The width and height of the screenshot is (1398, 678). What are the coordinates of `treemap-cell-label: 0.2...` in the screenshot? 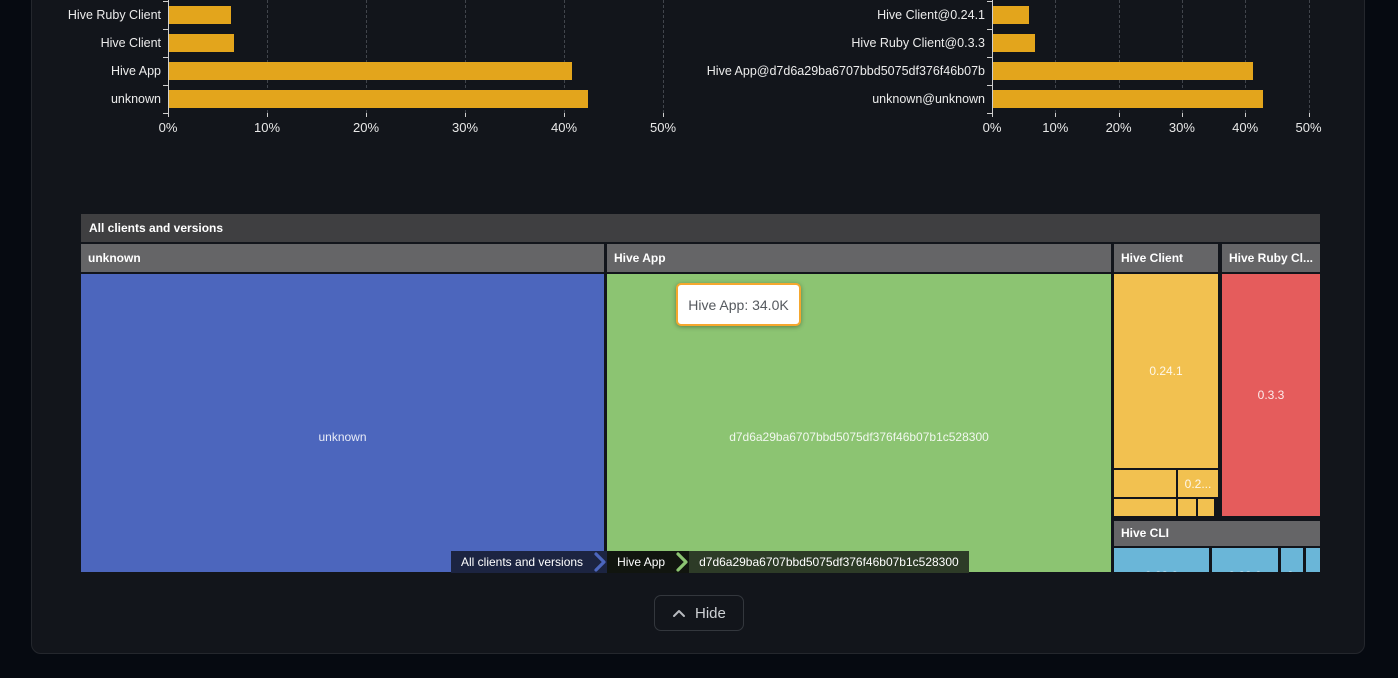 It's located at (1198, 483).